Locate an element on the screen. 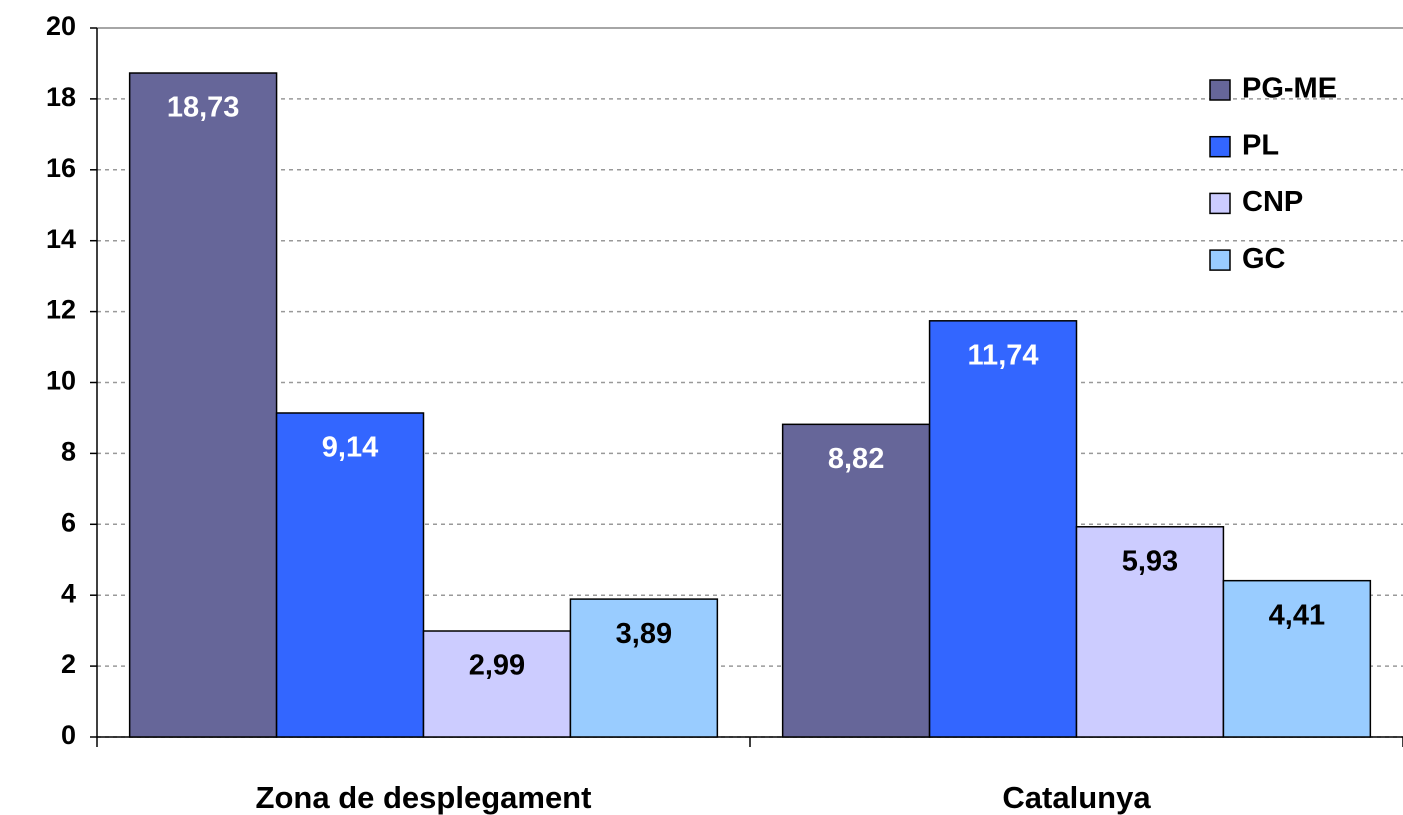 Image resolution: width=1403 pixels, height=815 pixels. legend-label: PL is located at coordinates (1260, 145).